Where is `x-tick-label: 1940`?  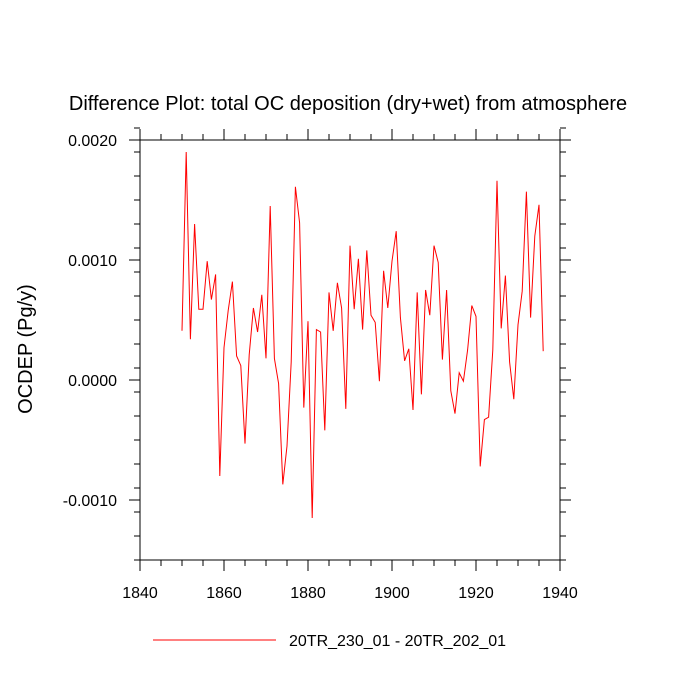
x-tick-label: 1940 is located at coordinates (560, 593).